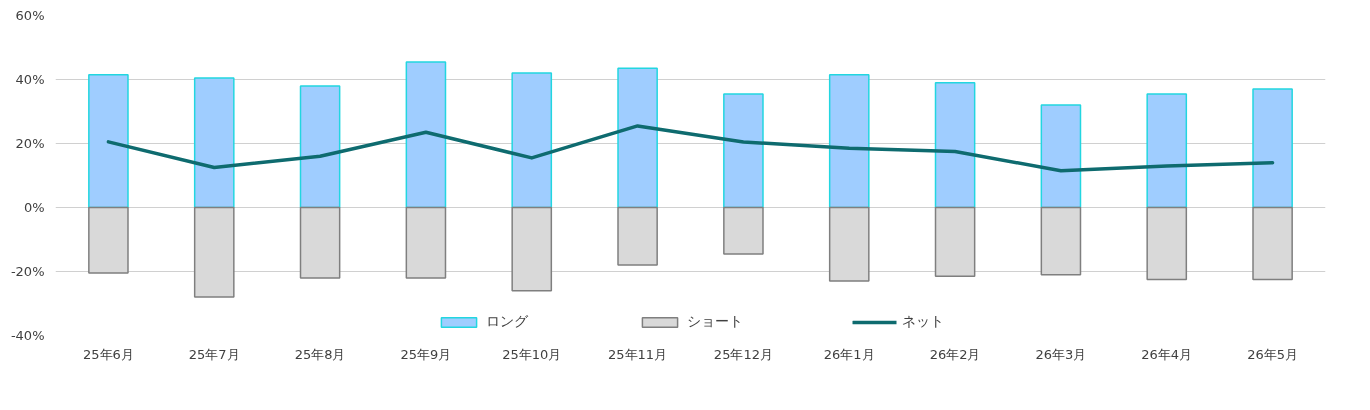 This screenshot has height=410, width=1370. I want to click on x-tick-label: 25年10月, so click(532, 354).